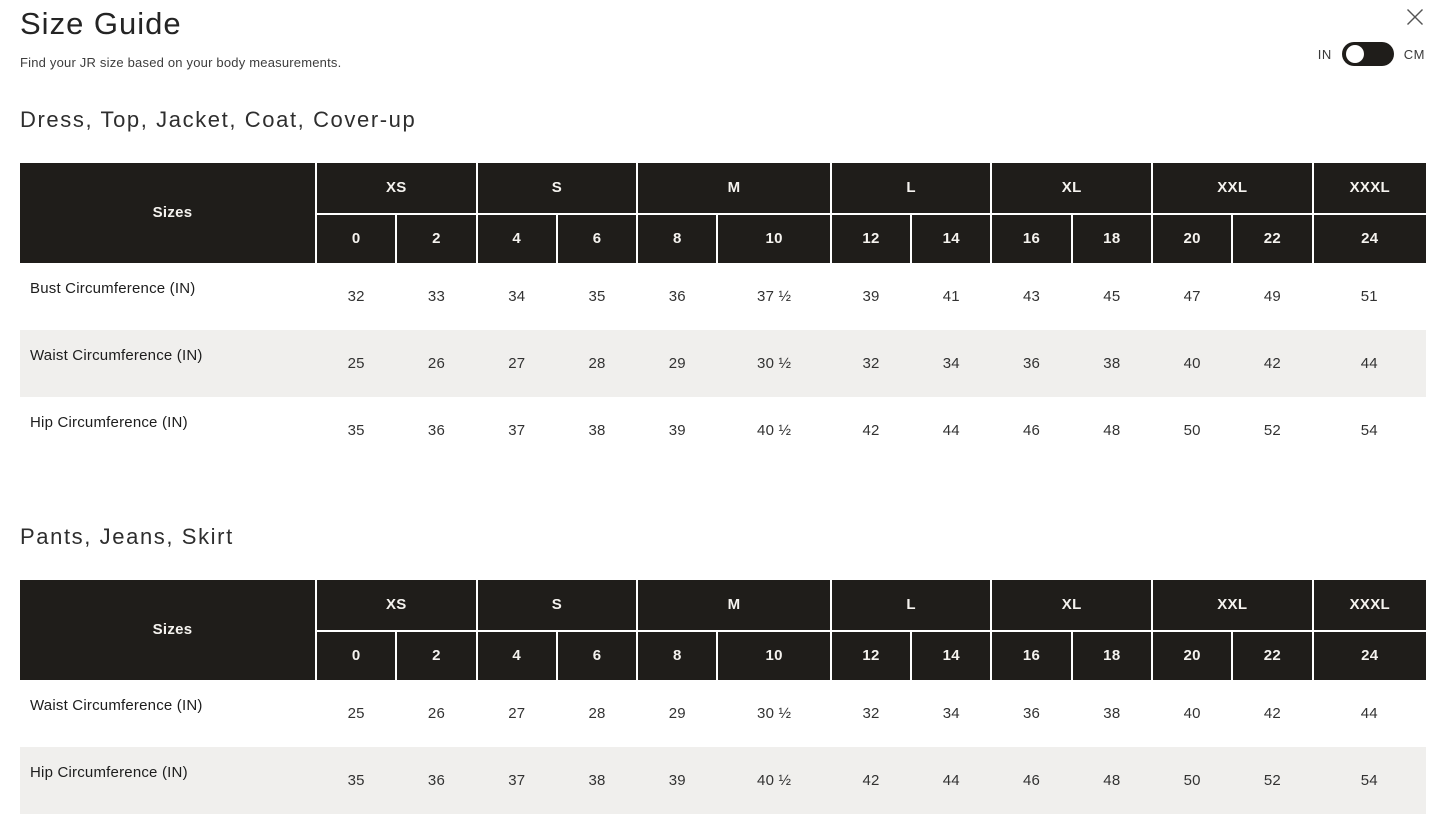 The image size is (1441, 839). What do you see at coordinates (101, 23) in the screenshot?
I see `page-title: Size Guide` at bounding box center [101, 23].